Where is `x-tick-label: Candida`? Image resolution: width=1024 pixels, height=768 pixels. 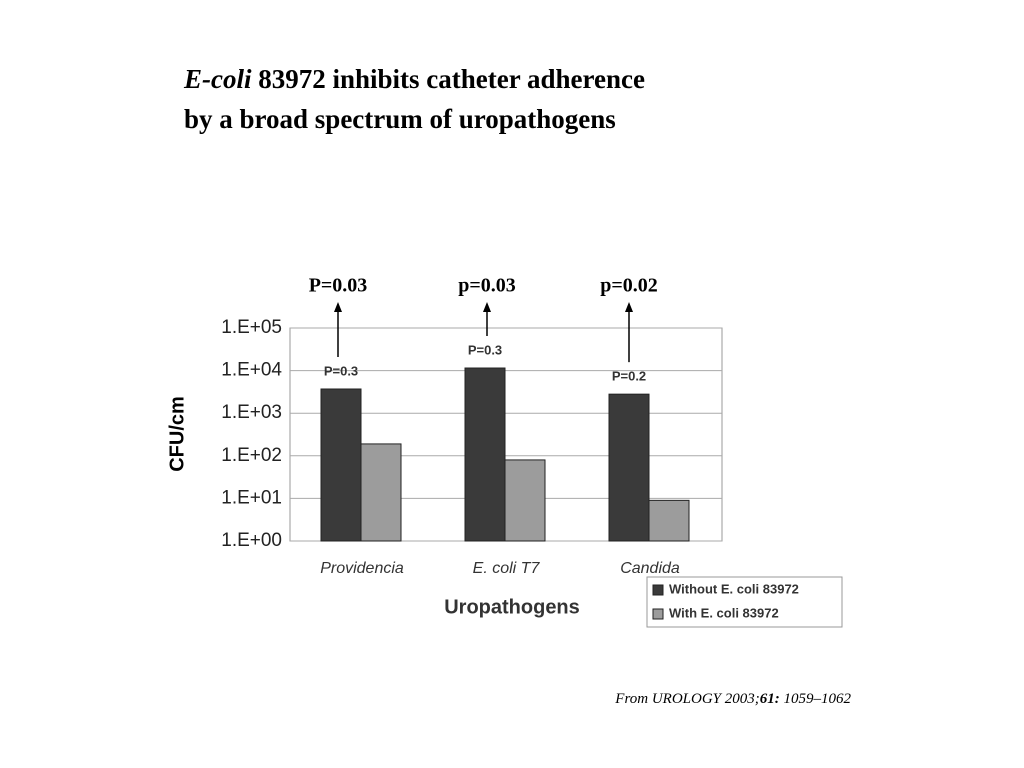 x-tick-label: Candida is located at coordinates (650, 568).